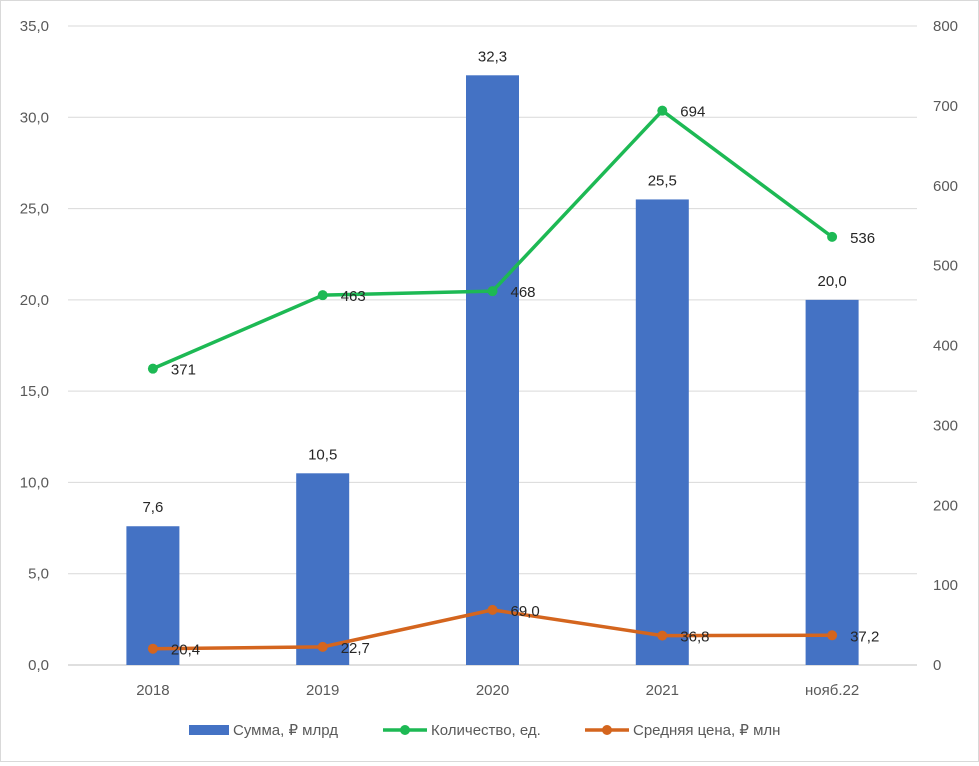 The width and height of the screenshot is (979, 766). I want to click on legend-label: Средняя цена, ₽ млн, so click(706, 730).